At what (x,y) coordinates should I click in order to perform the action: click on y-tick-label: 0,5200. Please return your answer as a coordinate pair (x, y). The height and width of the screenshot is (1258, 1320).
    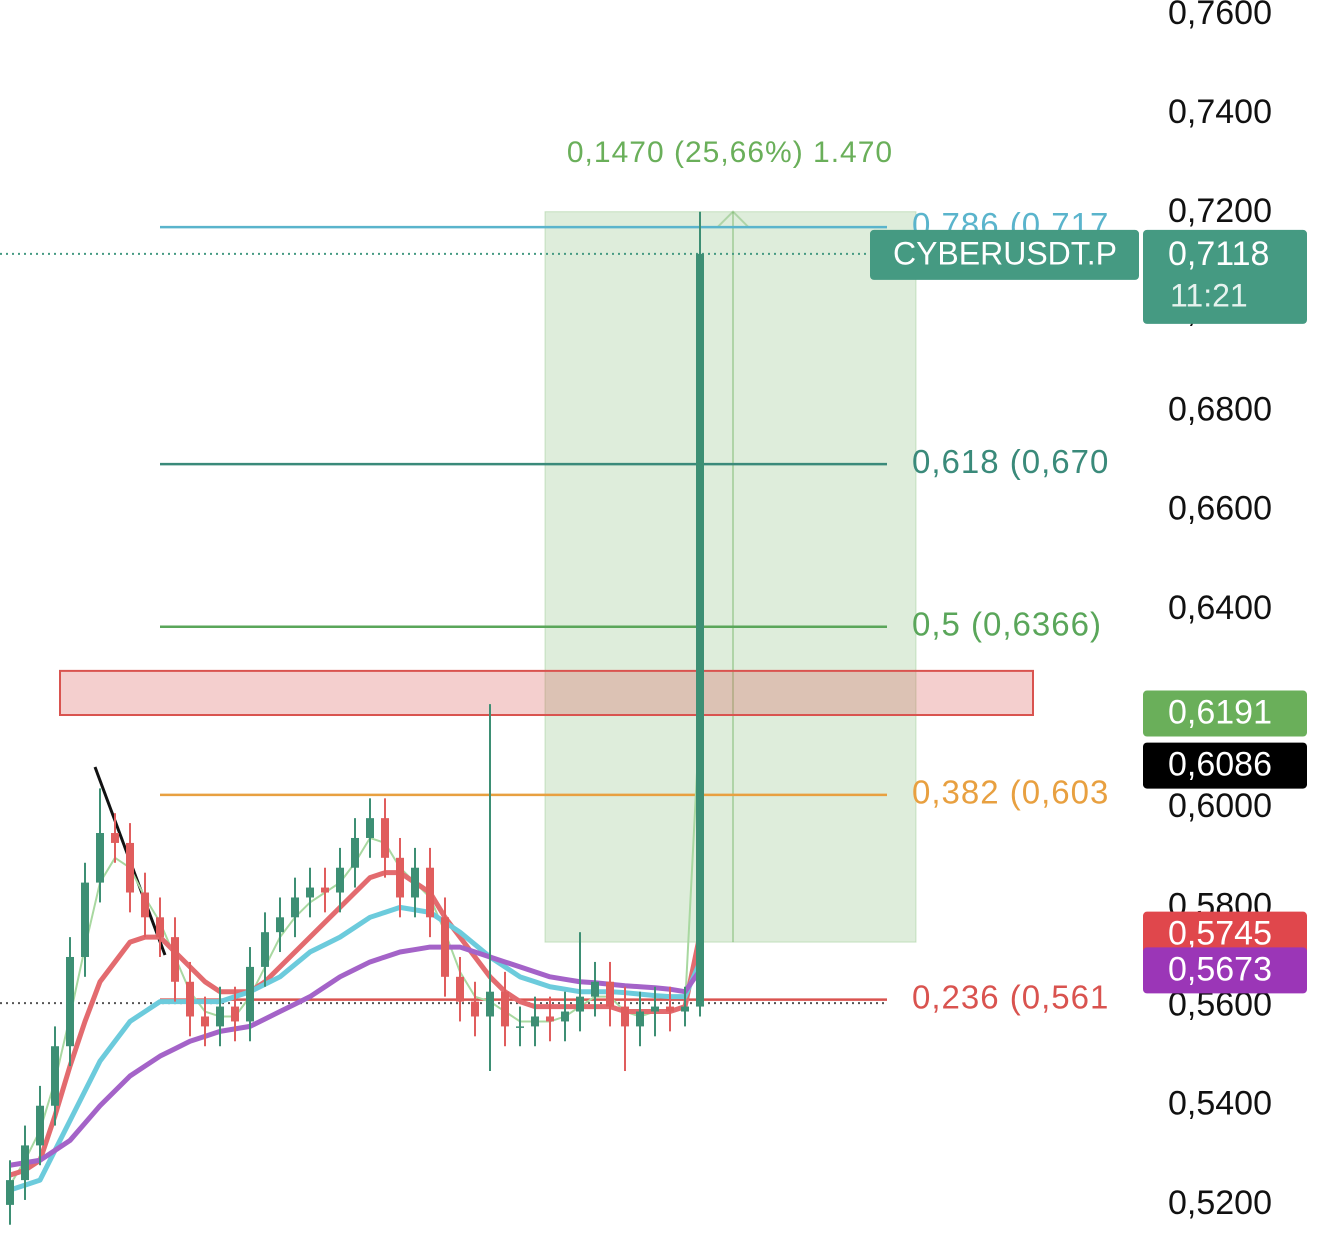
    Looking at the image, I should click on (1220, 1203).